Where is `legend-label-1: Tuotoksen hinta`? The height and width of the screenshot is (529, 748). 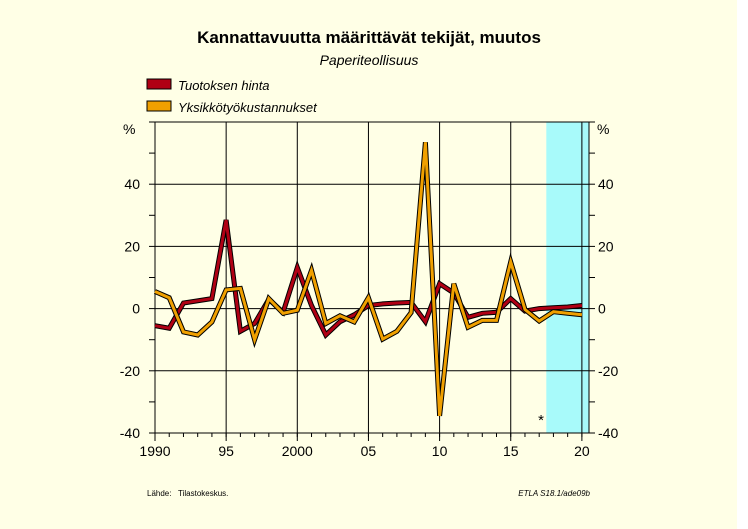 legend-label-1: Tuotoksen hinta is located at coordinates (224, 85).